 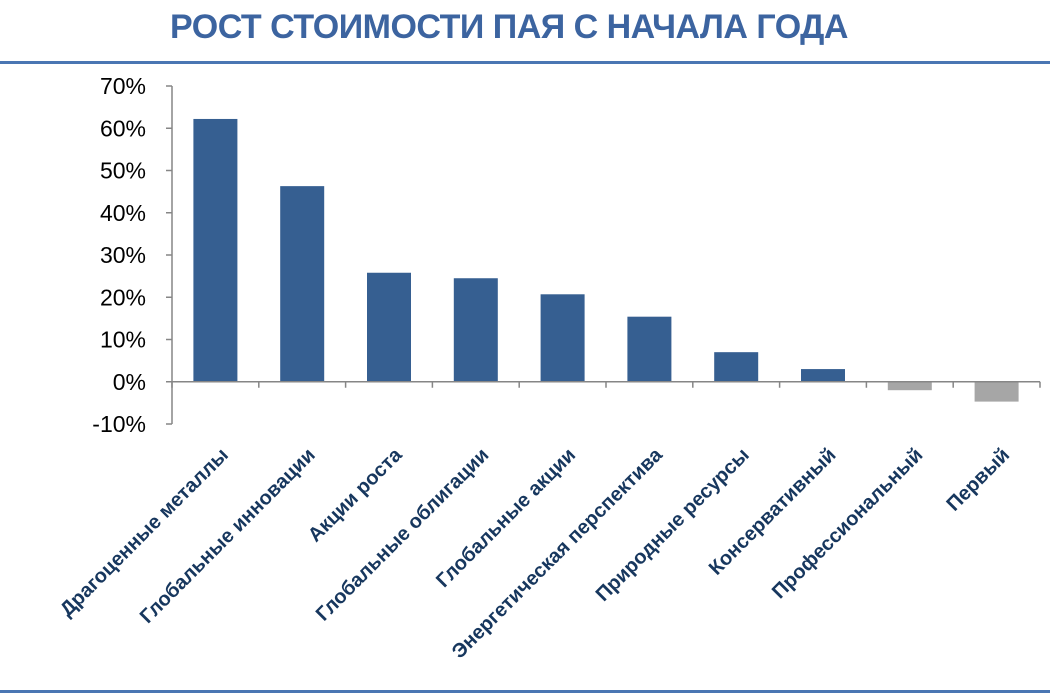 I want to click on x-tick-label: Первый, so click(x=978, y=480).